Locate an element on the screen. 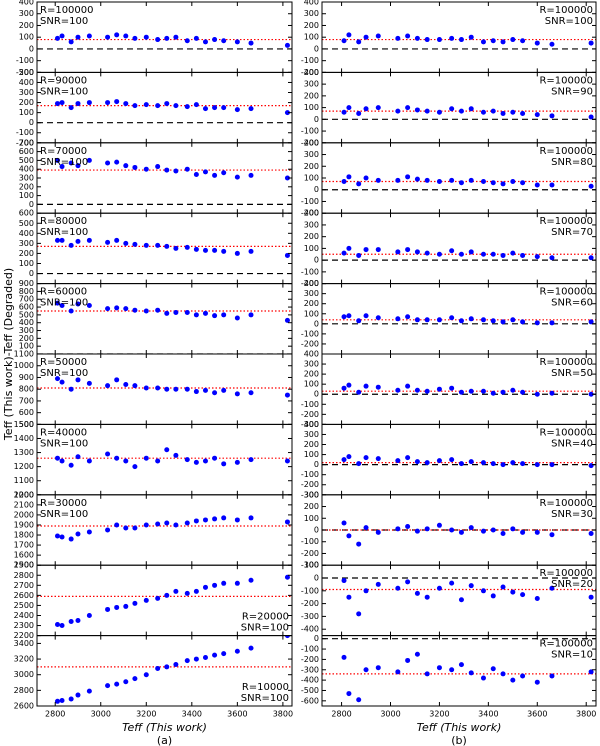 This screenshot has height=746, width=600. y-tick-label: 2000 is located at coordinates (24, 514).